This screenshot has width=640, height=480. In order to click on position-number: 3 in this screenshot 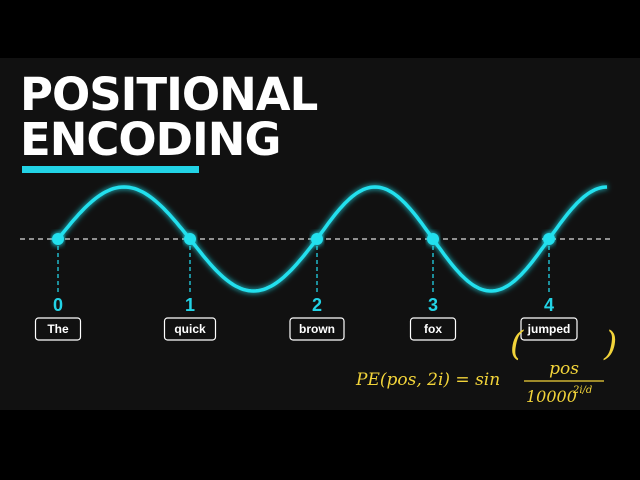, I will do `click(433, 305)`.